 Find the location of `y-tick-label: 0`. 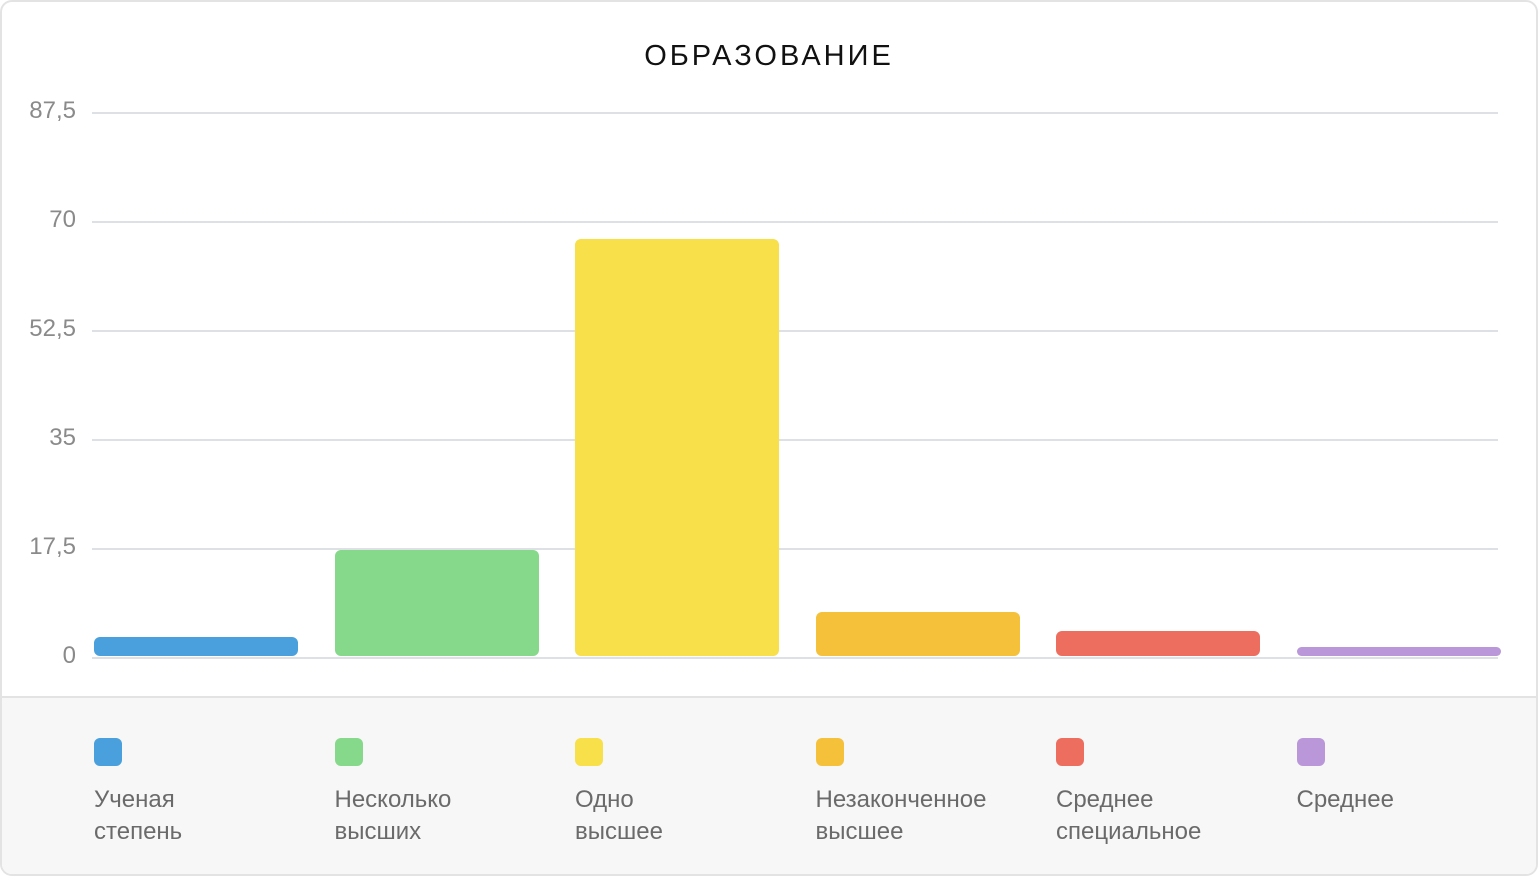

y-tick-label: 0 is located at coordinates (69, 655).